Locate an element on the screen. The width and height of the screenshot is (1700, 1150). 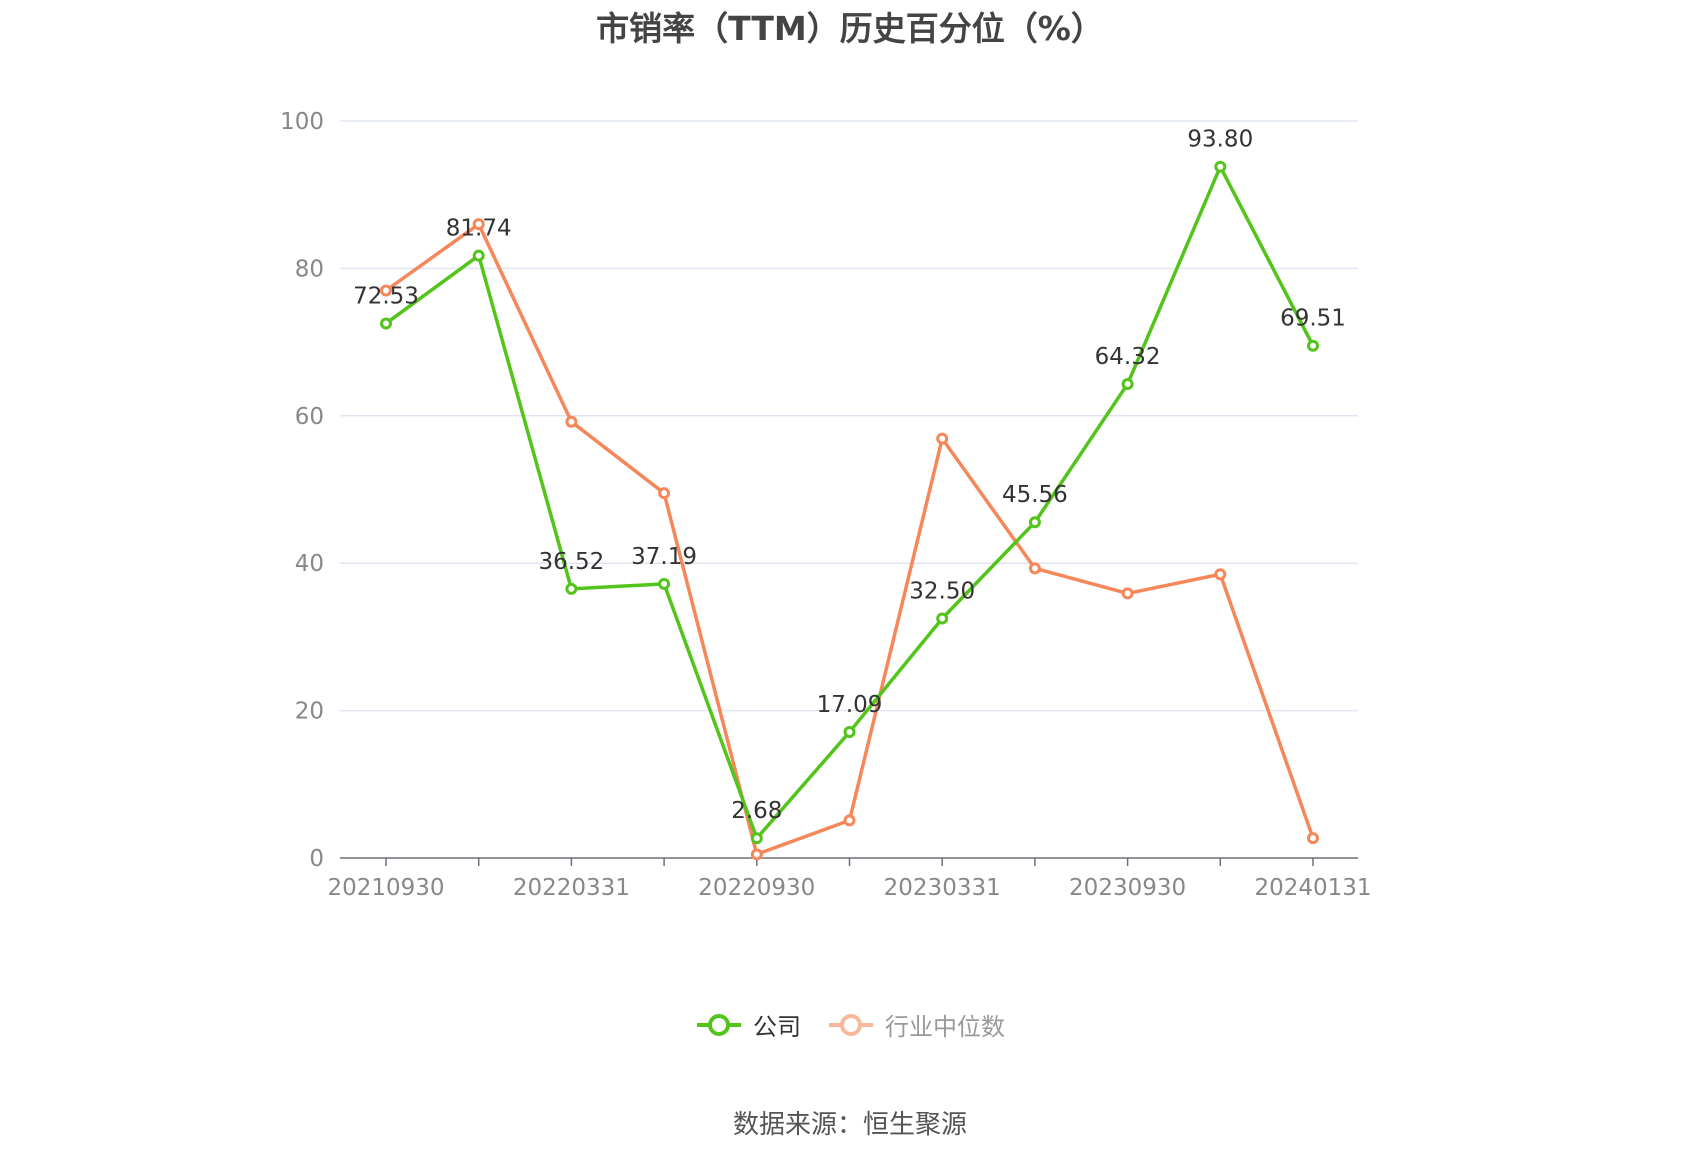
legend-industry-marker-icon is located at coordinates (851, 1024).